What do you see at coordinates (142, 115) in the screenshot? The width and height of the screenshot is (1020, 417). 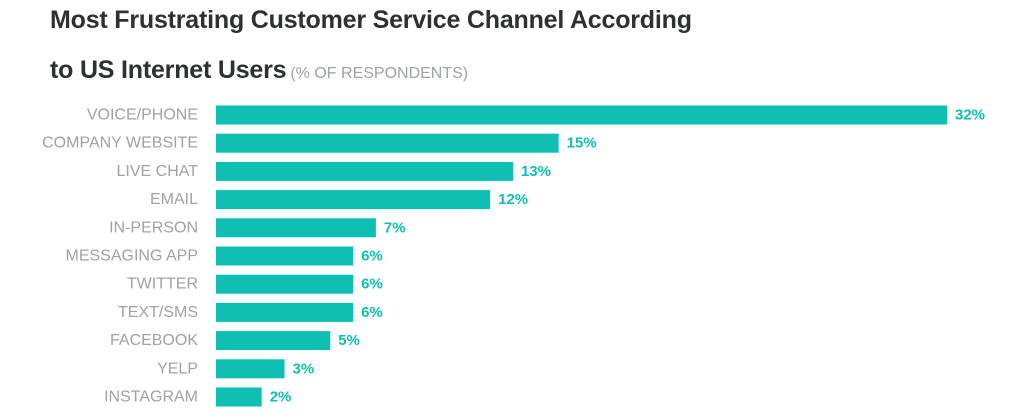 I see `category-label: VOICE/PHONE` at bounding box center [142, 115].